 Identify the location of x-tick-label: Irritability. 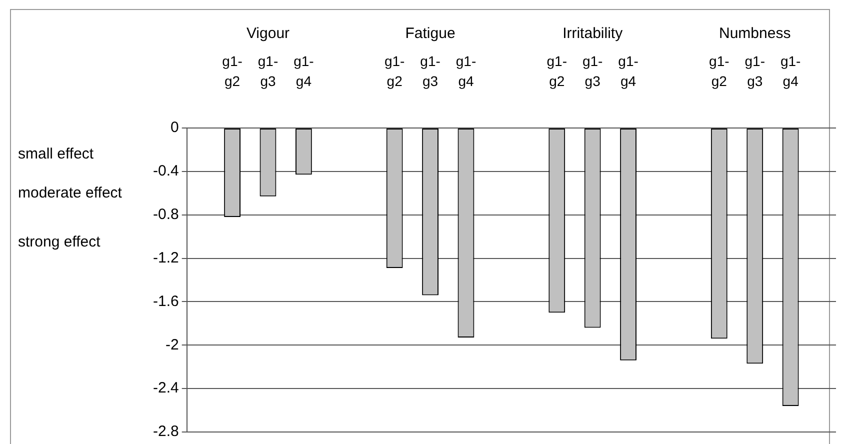
(593, 33).